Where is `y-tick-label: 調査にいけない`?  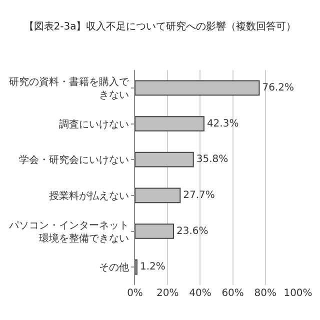 y-tick-label: 調査にいけない is located at coordinates (94, 124).